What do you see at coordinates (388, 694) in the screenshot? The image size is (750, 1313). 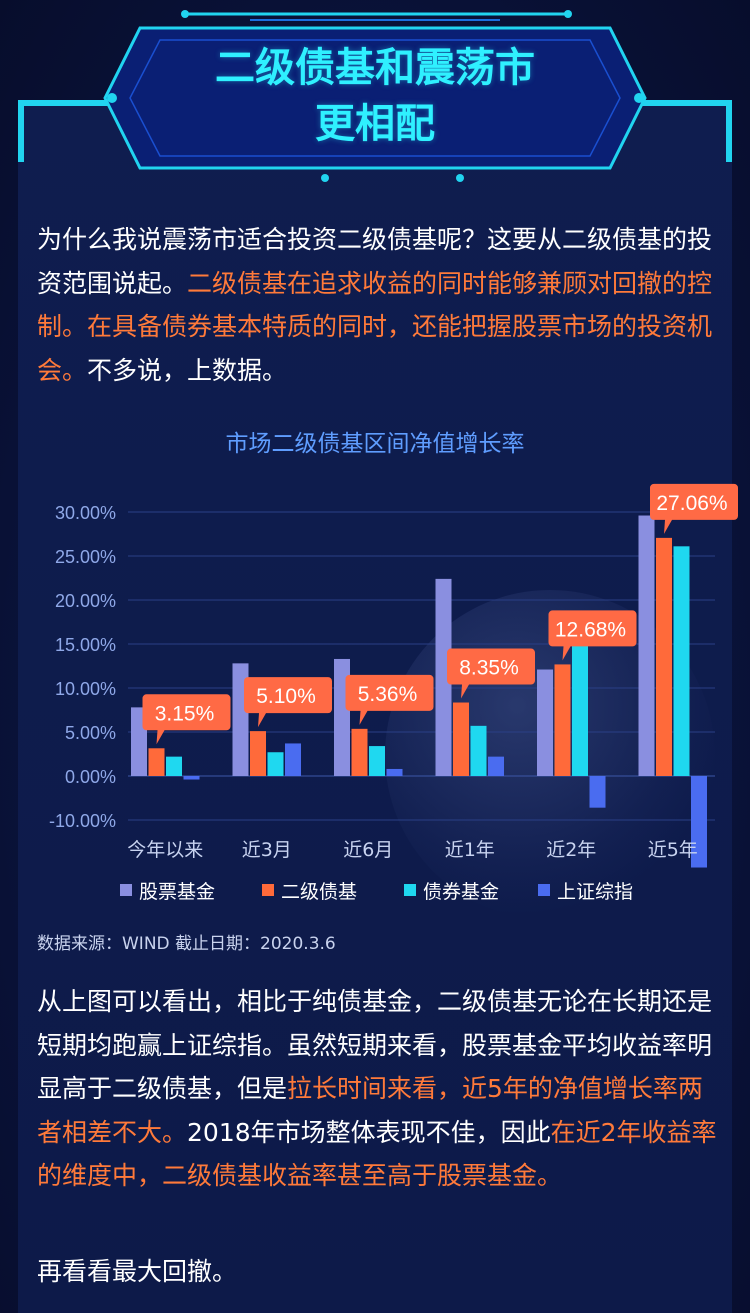 I see `data-label: 5.36%` at bounding box center [388, 694].